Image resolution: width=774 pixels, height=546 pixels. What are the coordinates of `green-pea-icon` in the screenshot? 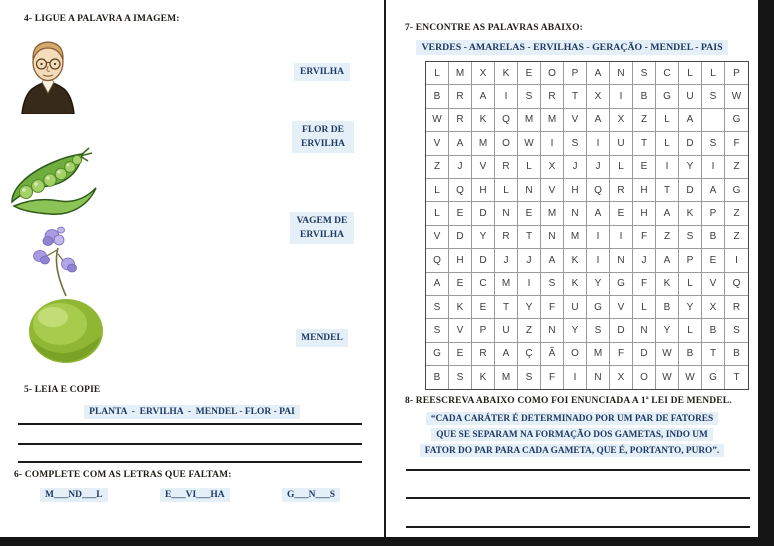 It's located at (66, 331).